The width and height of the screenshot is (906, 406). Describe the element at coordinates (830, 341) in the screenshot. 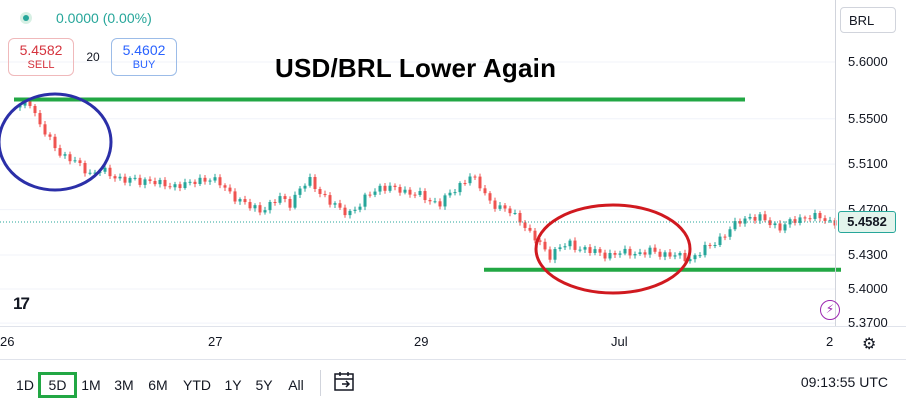

I see `time-tick-label: 2` at that location.